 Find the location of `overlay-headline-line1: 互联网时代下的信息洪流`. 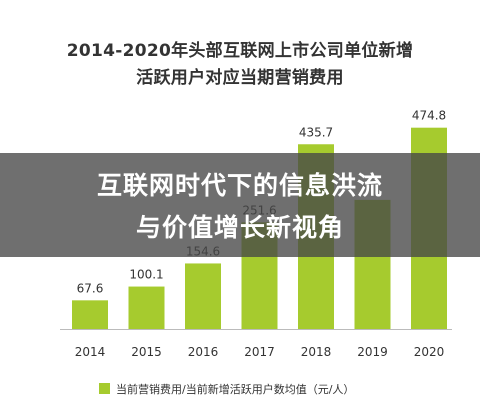

overlay-headline-line1: 互联网时代下的信息洪流 is located at coordinates (239, 185).